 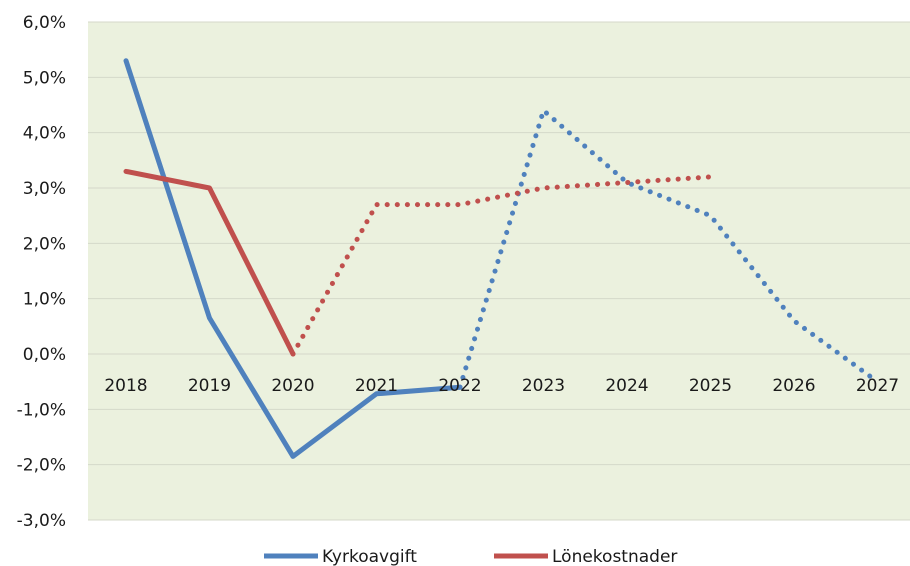 What do you see at coordinates (793, 386) in the screenshot?
I see `x-tick-label: 2026` at bounding box center [793, 386].